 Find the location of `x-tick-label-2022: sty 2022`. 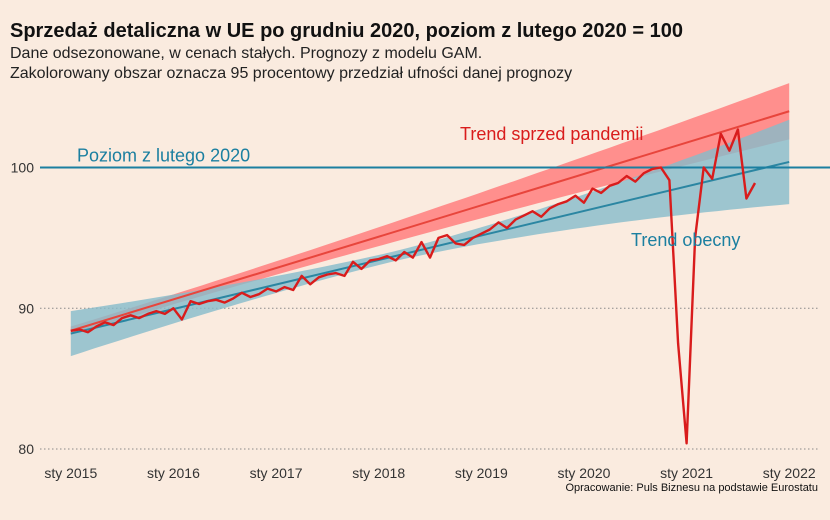

x-tick-label-2022: sty 2022 is located at coordinates (789, 473).